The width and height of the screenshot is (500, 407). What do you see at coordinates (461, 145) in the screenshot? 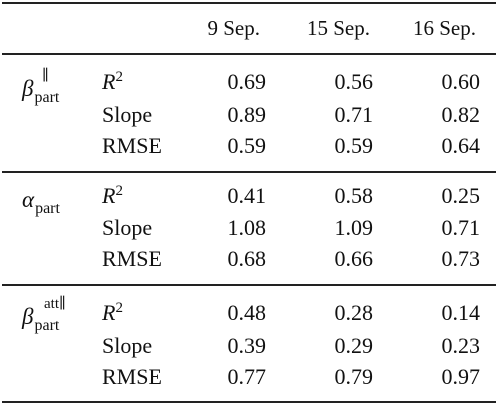
I see `group-1-row-3-value-16-sep: 0.64` at bounding box center [461, 145].